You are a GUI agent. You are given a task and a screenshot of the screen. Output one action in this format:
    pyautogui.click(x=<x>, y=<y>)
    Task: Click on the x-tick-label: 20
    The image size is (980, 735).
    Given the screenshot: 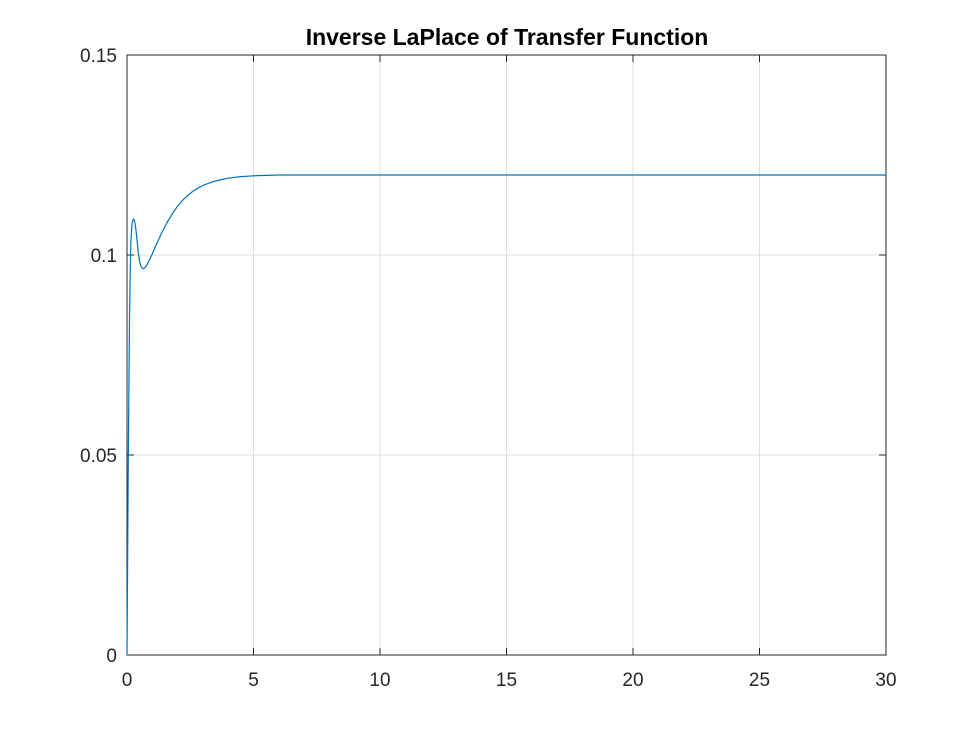 What is the action you would take?
    pyautogui.click(x=632, y=680)
    